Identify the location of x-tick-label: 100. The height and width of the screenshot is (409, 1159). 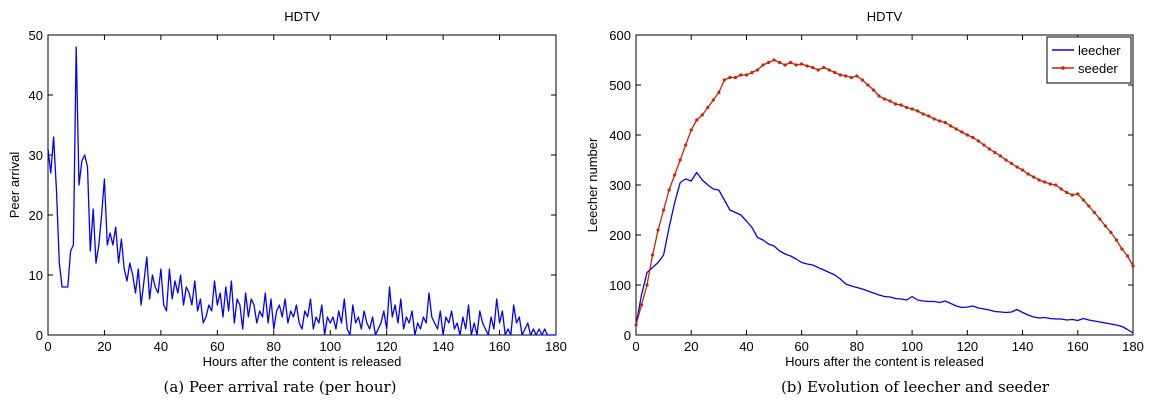
(912, 346).